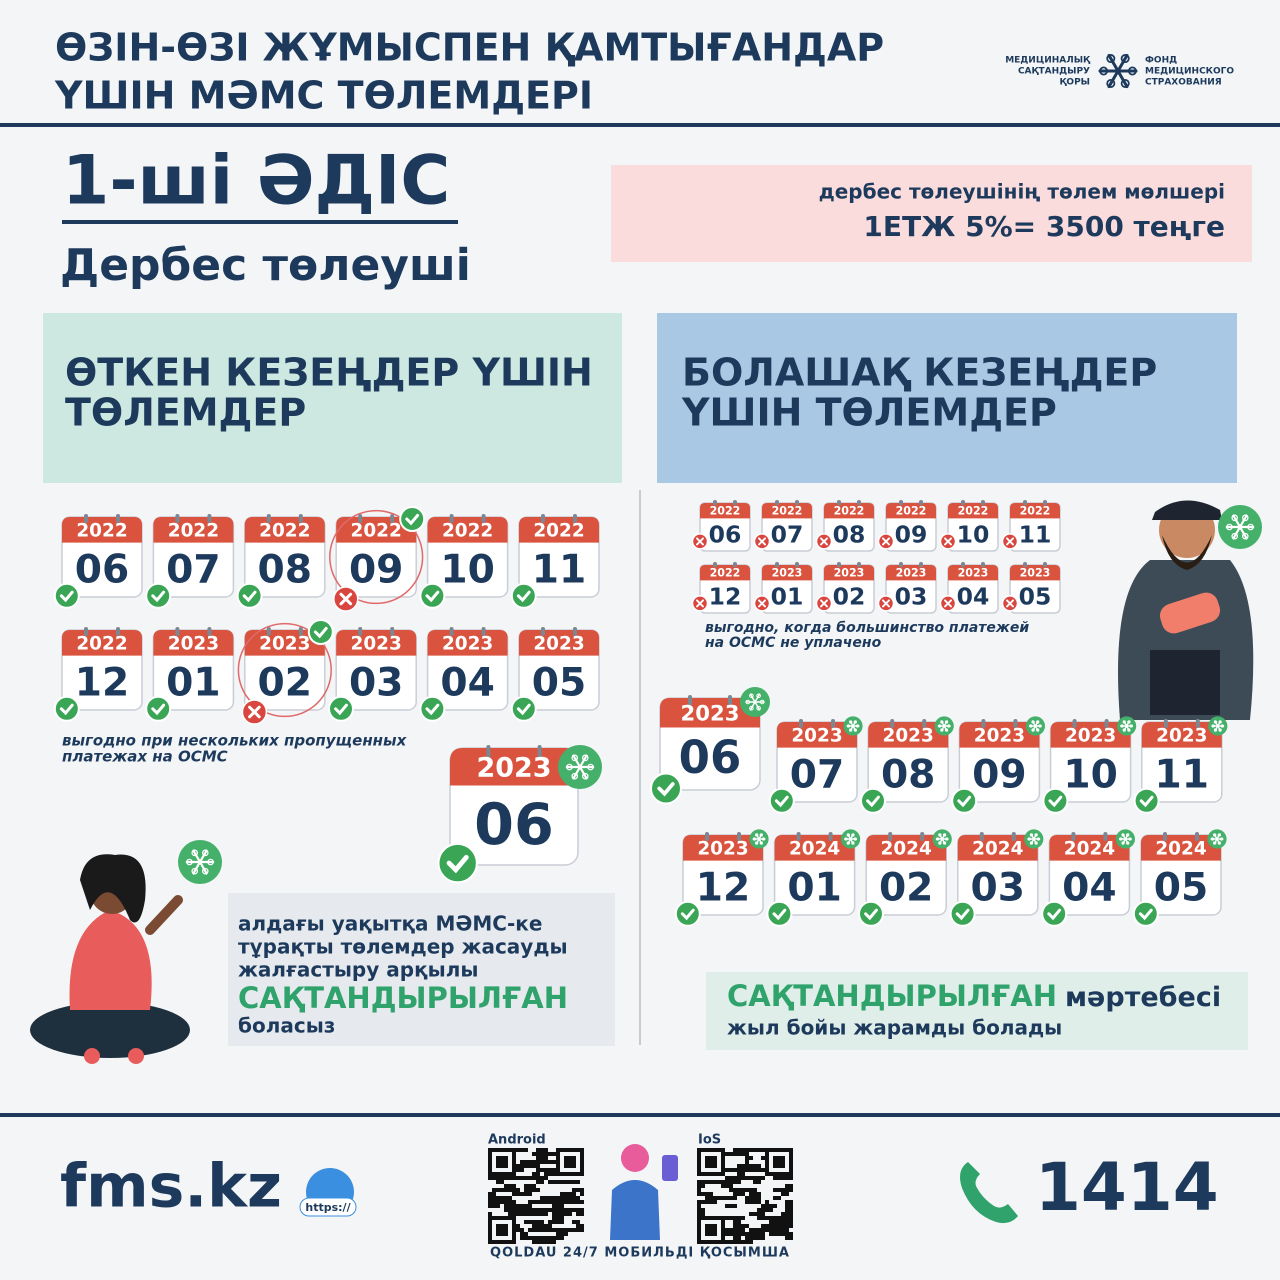 The width and height of the screenshot is (1280, 1280). Describe the element at coordinates (974, 996) in the screenshot. I see `status-text: САҚТАНДЫРЫЛҒАН мәртебесі` at that location.